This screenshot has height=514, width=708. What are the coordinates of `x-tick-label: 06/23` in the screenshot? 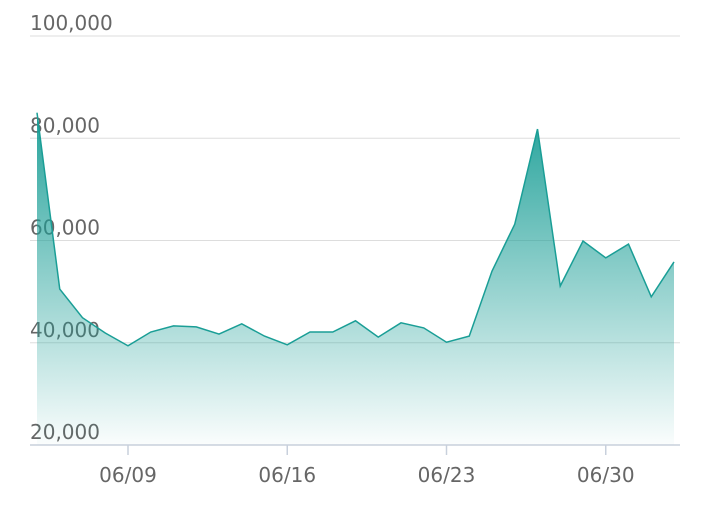 It's located at (447, 475).